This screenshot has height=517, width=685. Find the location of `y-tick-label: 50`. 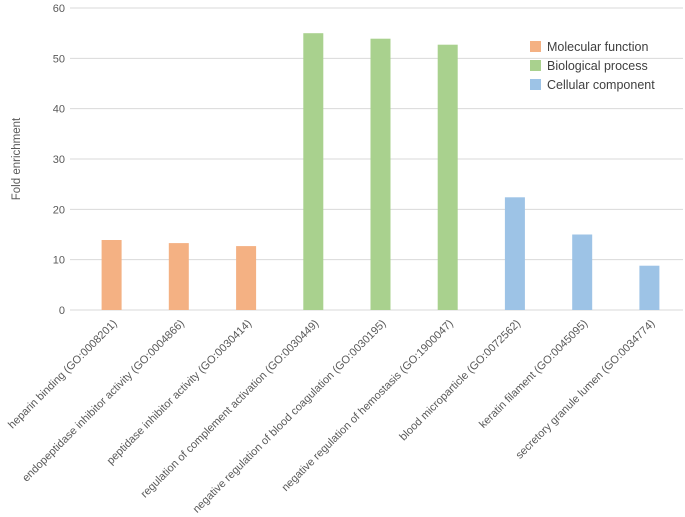

y-tick-label: 50 is located at coordinates (59, 59).